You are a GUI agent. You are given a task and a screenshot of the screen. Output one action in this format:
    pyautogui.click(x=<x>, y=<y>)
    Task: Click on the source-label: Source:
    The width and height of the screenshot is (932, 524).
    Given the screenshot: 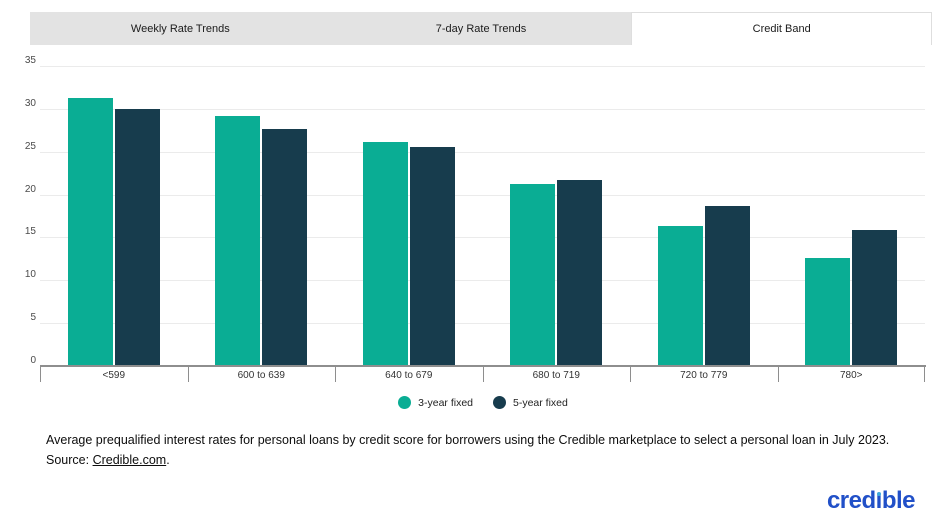 What is the action you would take?
    pyautogui.click(x=69, y=460)
    